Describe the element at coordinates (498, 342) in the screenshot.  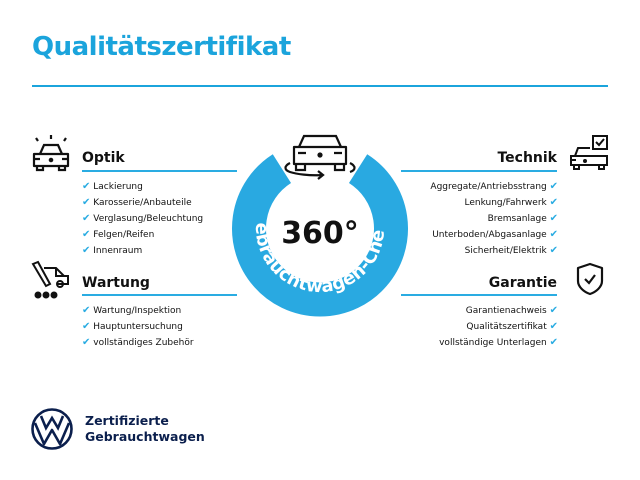
I see `list-item: vollständige Unterlagen ✔` at that location.